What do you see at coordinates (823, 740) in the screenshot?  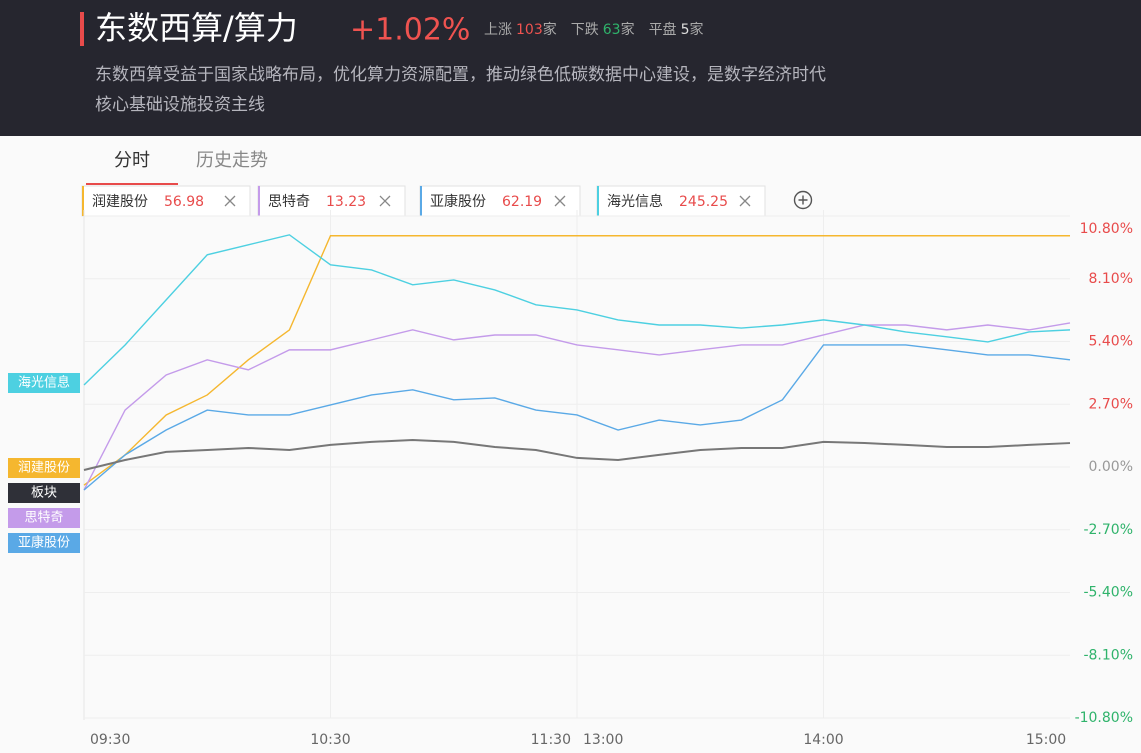 I see `x-tick-label: 14:00` at bounding box center [823, 740].